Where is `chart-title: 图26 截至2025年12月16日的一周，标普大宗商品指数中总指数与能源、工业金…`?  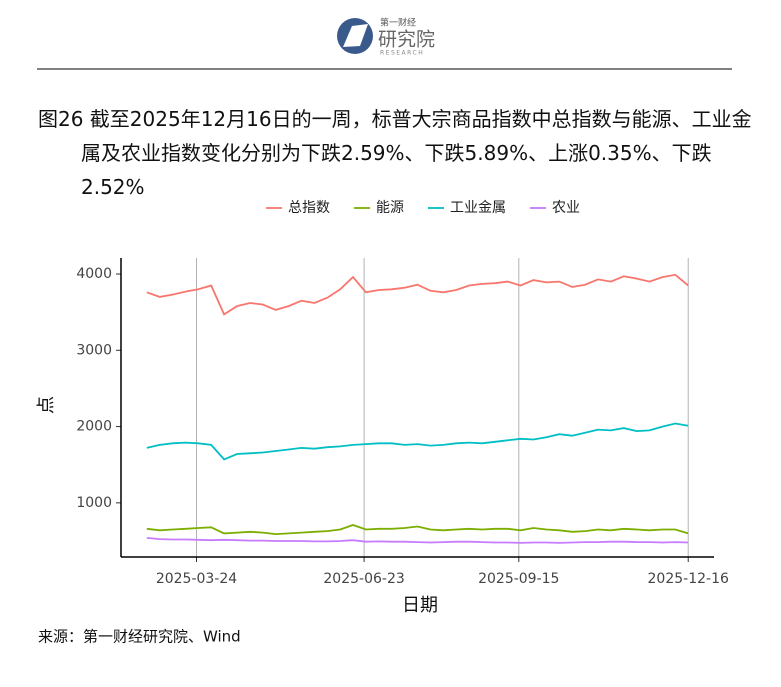
chart-title: 图26 截至2025年12月16日的一周，标普大宗商品指数中总指数与能源、工业金… is located at coordinates (395, 153).